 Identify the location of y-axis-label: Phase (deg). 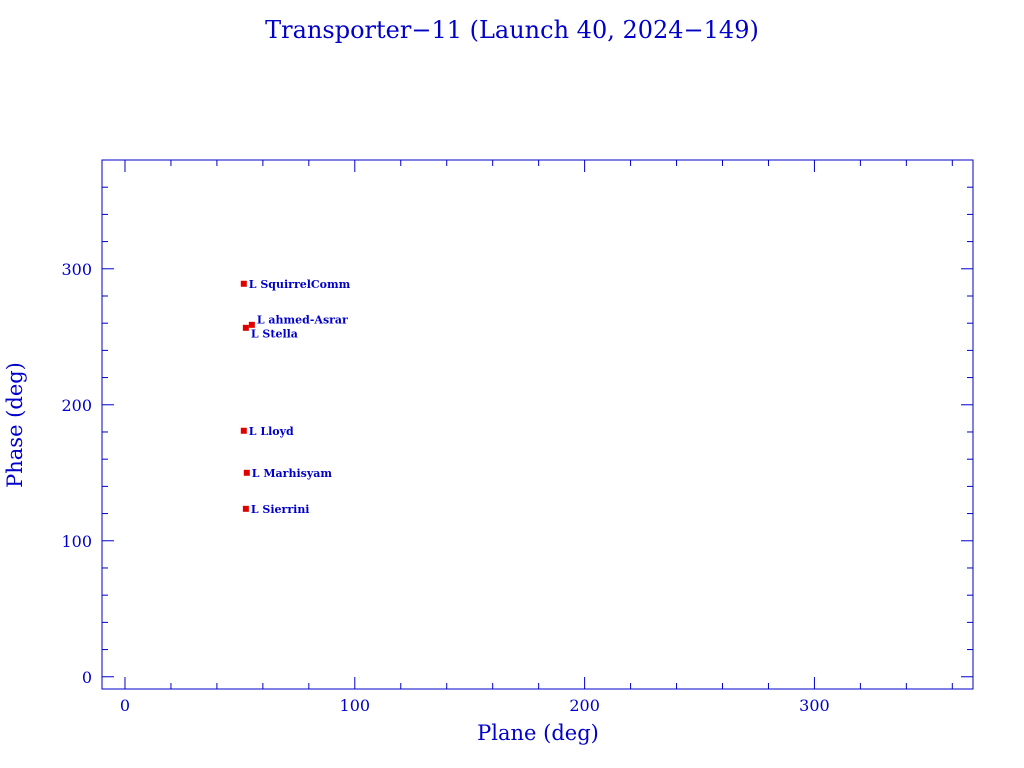
(15, 425).